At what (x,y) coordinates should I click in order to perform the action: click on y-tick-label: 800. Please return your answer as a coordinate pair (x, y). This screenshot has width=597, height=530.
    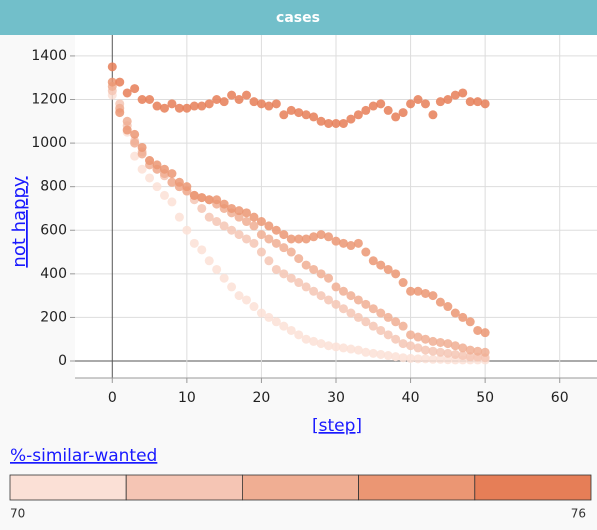
    Looking at the image, I should click on (53, 187).